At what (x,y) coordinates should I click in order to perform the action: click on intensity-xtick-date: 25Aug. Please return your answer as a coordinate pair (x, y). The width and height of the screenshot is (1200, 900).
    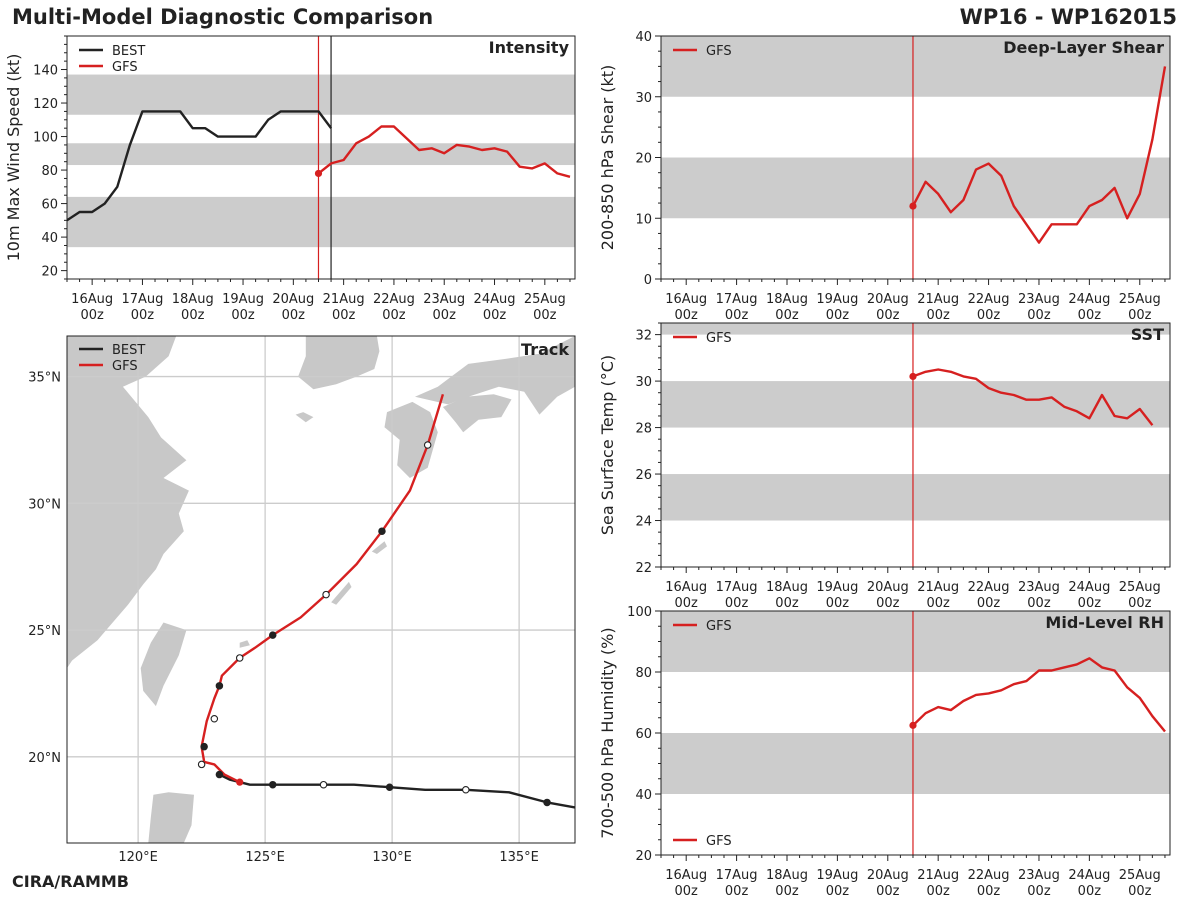
    Looking at the image, I should click on (545, 299).